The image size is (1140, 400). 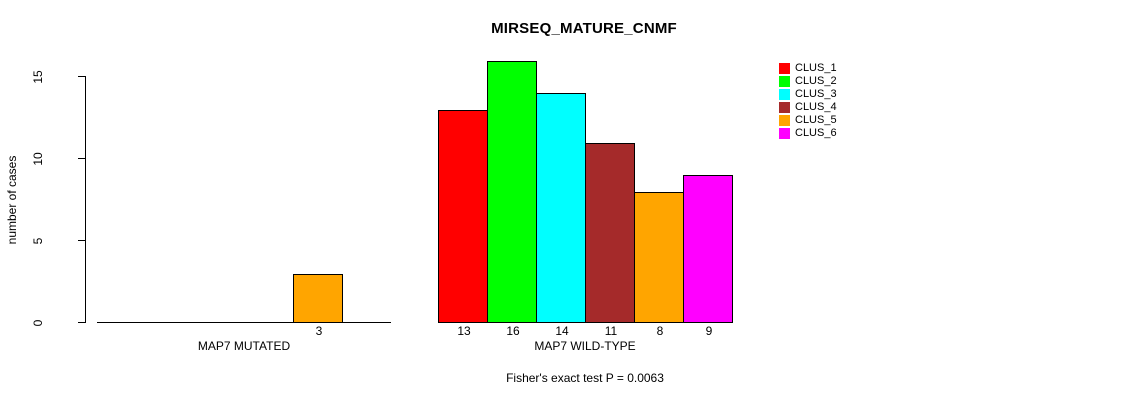 What do you see at coordinates (38, 77) in the screenshot?
I see `y-axis-tick-label: 15` at bounding box center [38, 77].